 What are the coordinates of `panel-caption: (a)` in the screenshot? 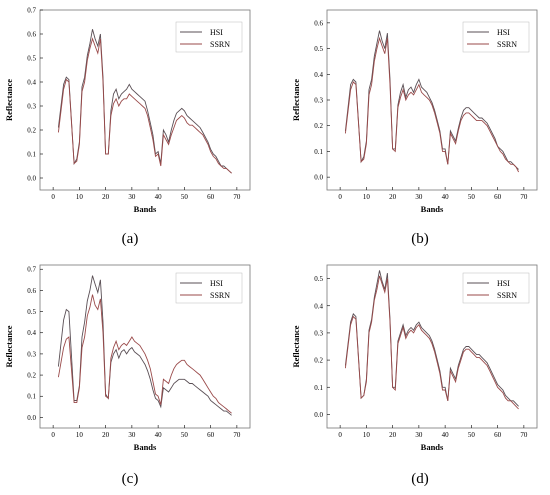 It's located at (130, 239).